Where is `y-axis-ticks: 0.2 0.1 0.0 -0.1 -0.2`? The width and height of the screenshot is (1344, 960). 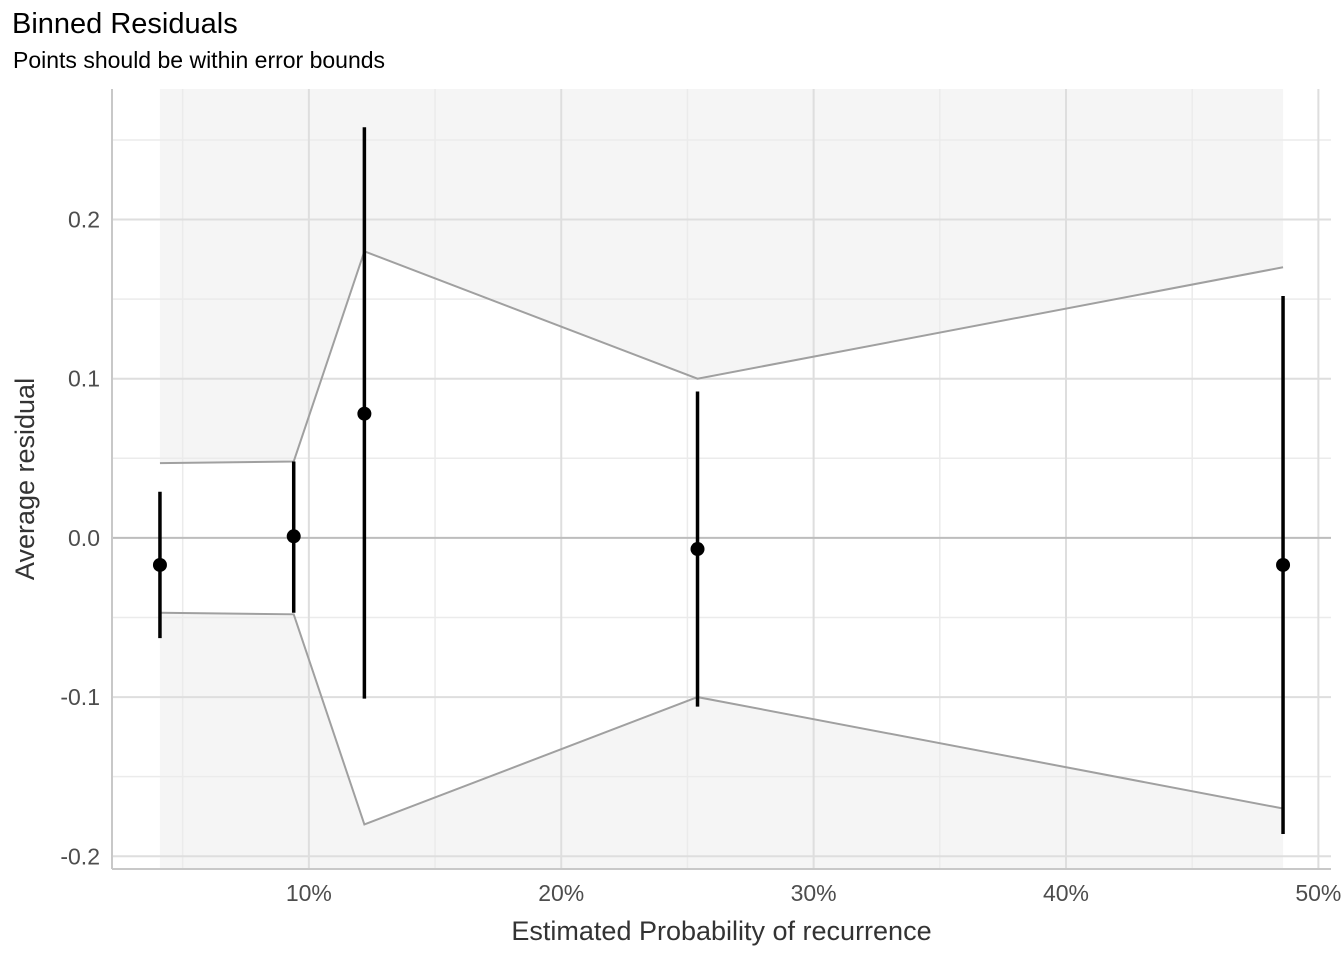 y-axis-ticks: 0.2 0.1 0.0 -0.1 -0.2 is located at coordinates (80, 538).